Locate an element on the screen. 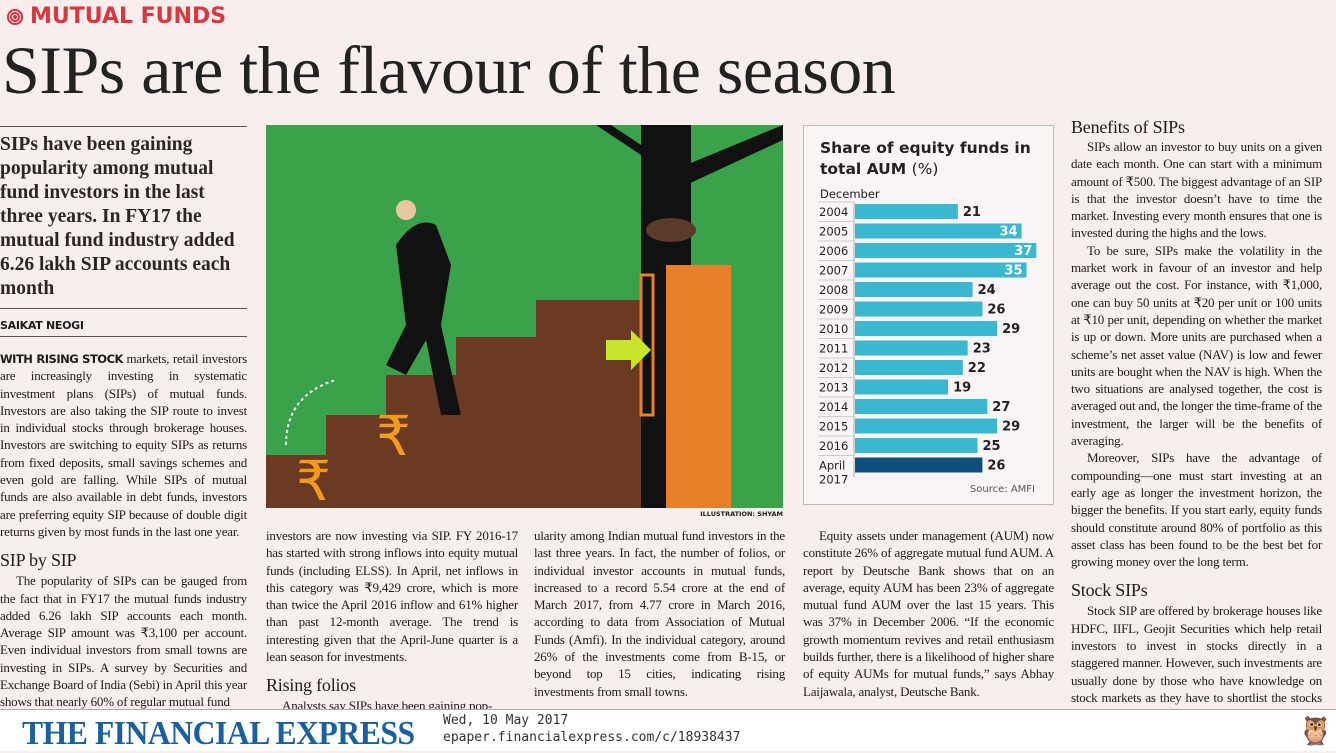  data-label: 34 is located at coordinates (1009, 232).